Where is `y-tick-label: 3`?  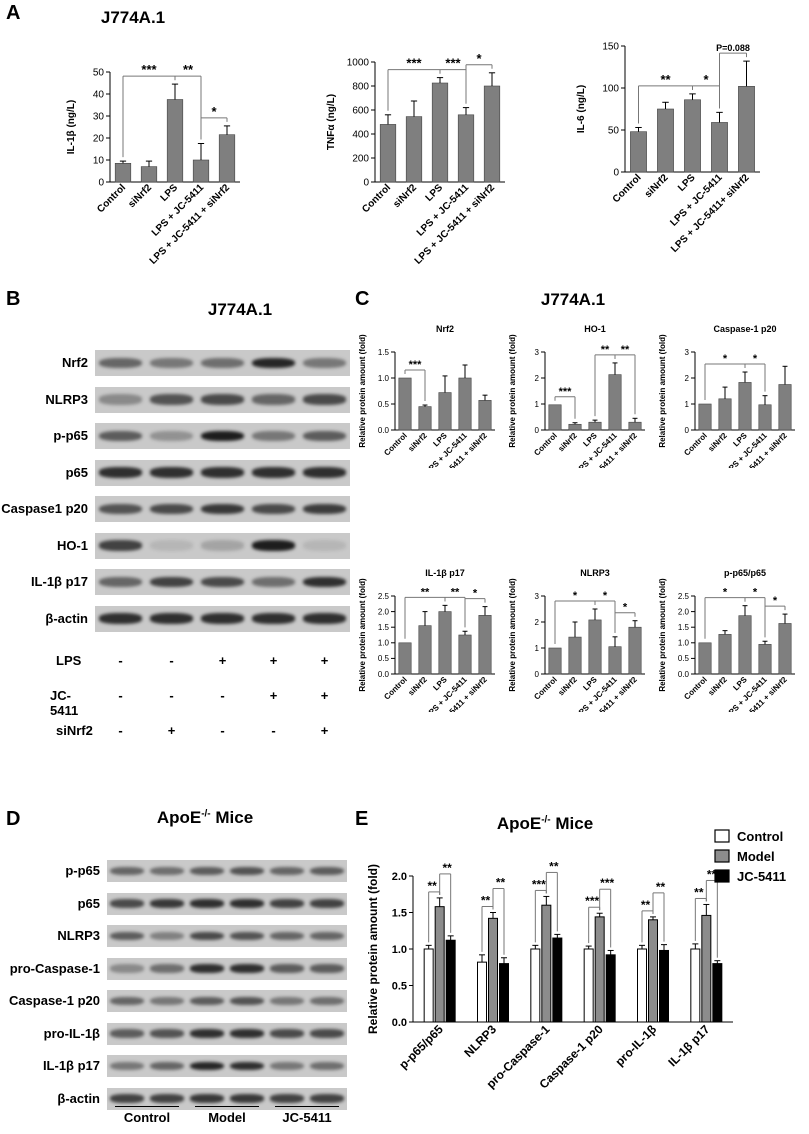
y-tick-label: 3 is located at coordinates (687, 352).